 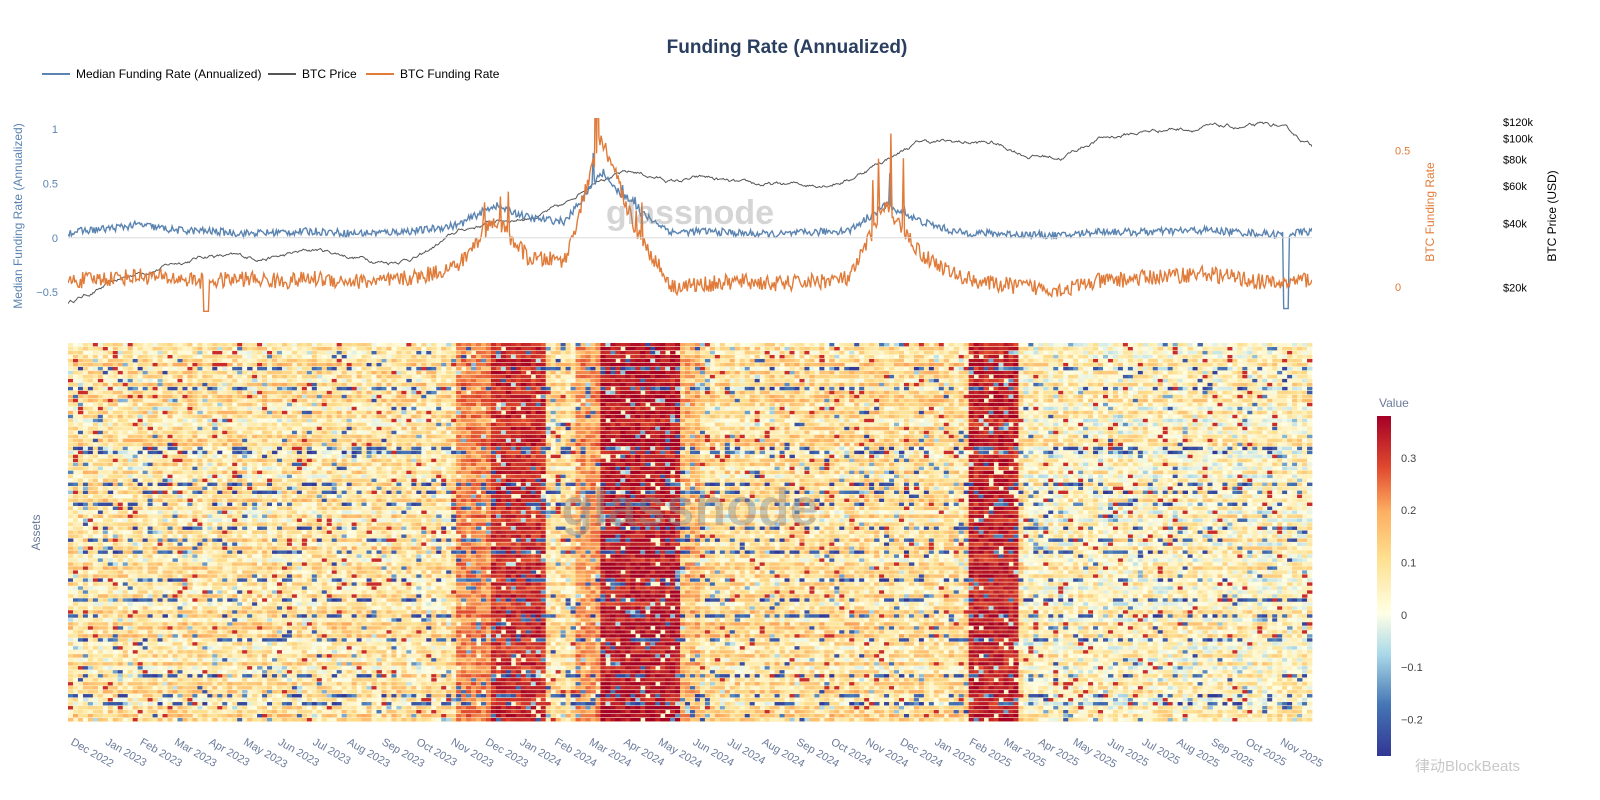 I want to click on legend-label-1: BTC Price, so click(x=329, y=74).